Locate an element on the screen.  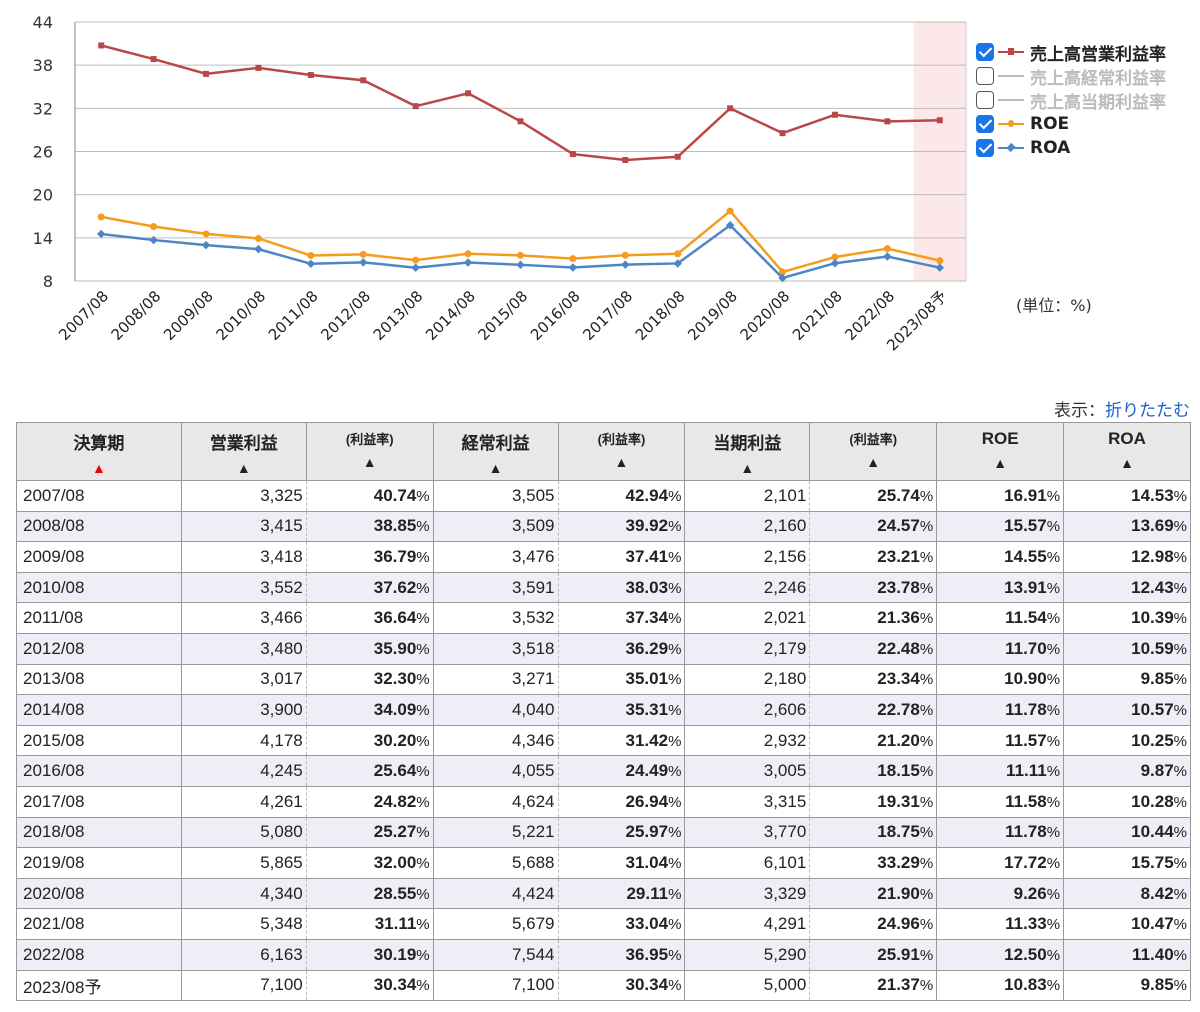
cell-roe: 10.83% is located at coordinates (1000, 986).